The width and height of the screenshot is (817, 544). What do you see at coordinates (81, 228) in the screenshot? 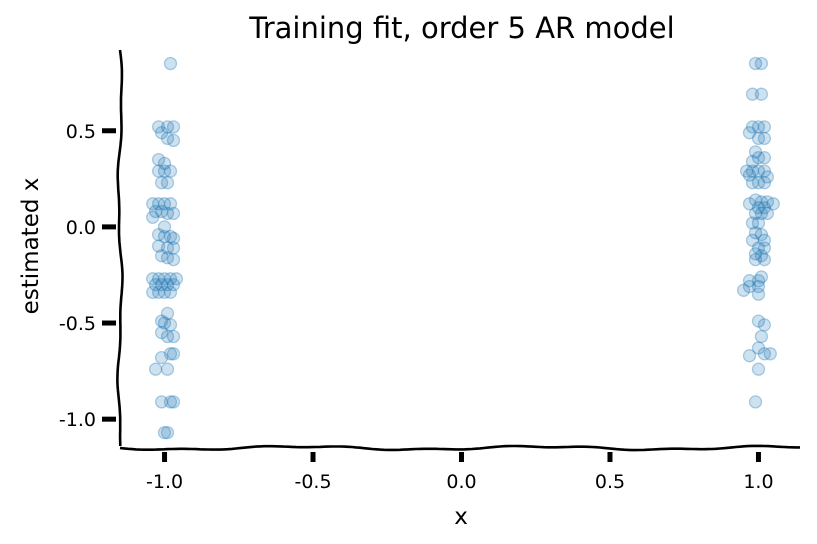
I see `y-tick-label: 0.0` at bounding box center [81, 228].